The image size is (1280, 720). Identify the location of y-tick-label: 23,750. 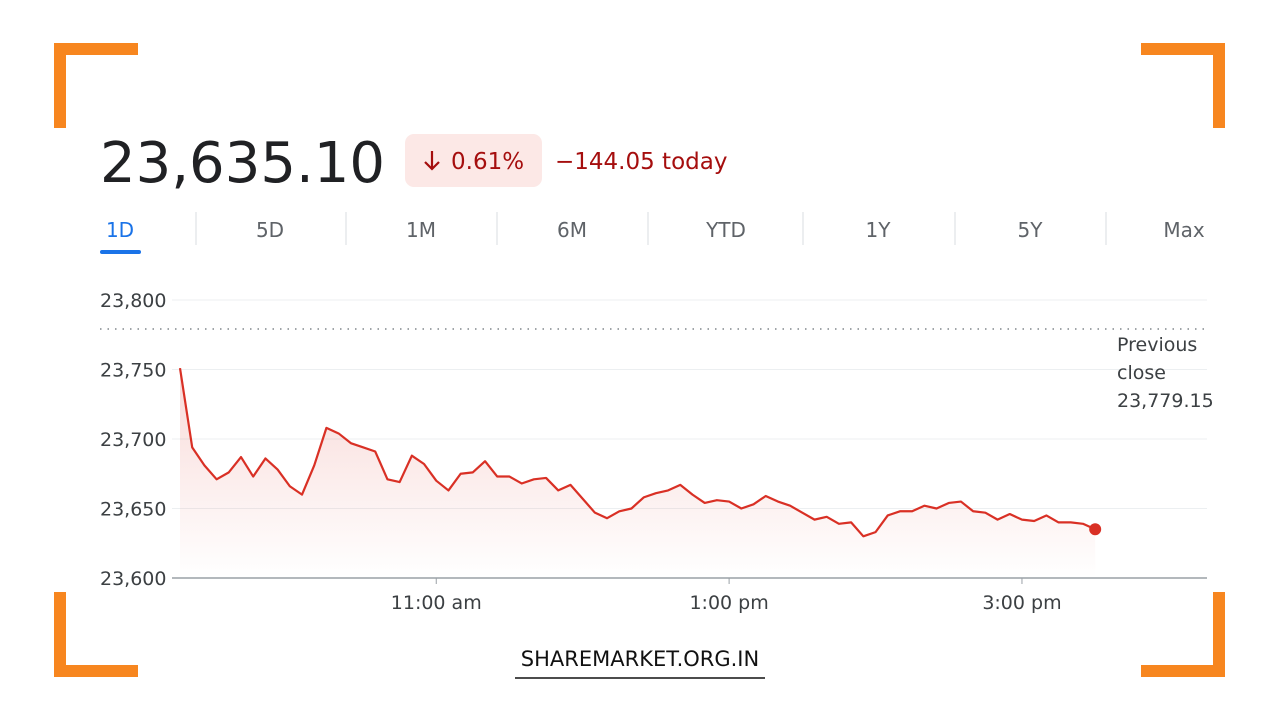
(133, 371).